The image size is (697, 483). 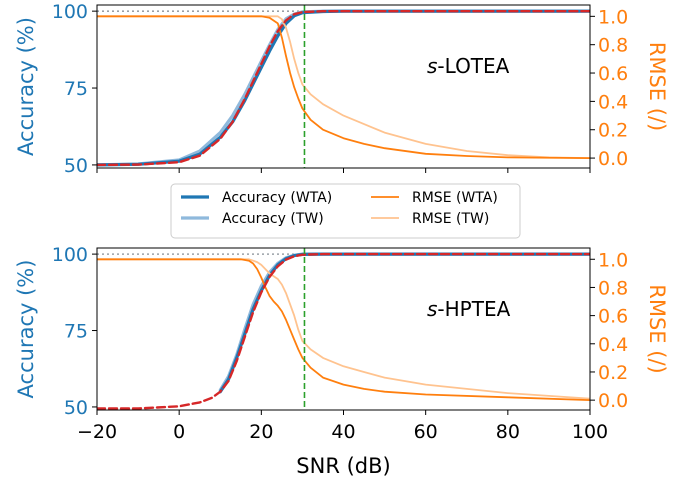 I want to click on x-tick-label: 40, so click(x=343, y=432).